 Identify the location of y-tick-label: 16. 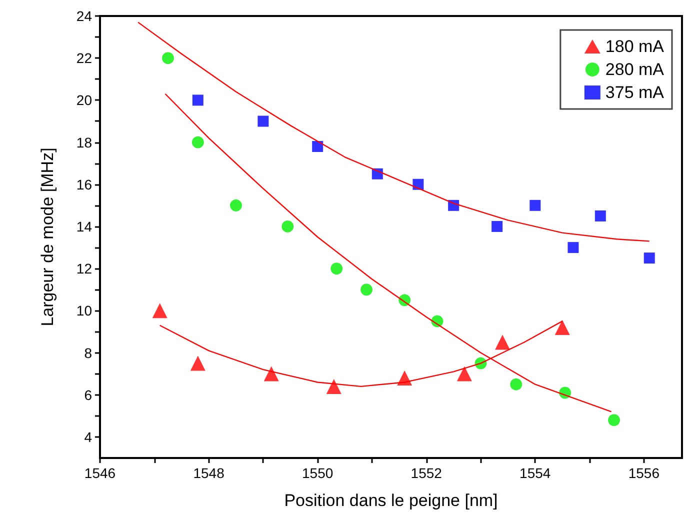
(84, 184).